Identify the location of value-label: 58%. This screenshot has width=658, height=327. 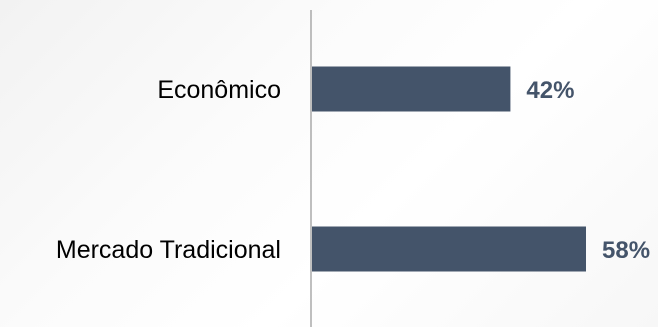
(626, 250).